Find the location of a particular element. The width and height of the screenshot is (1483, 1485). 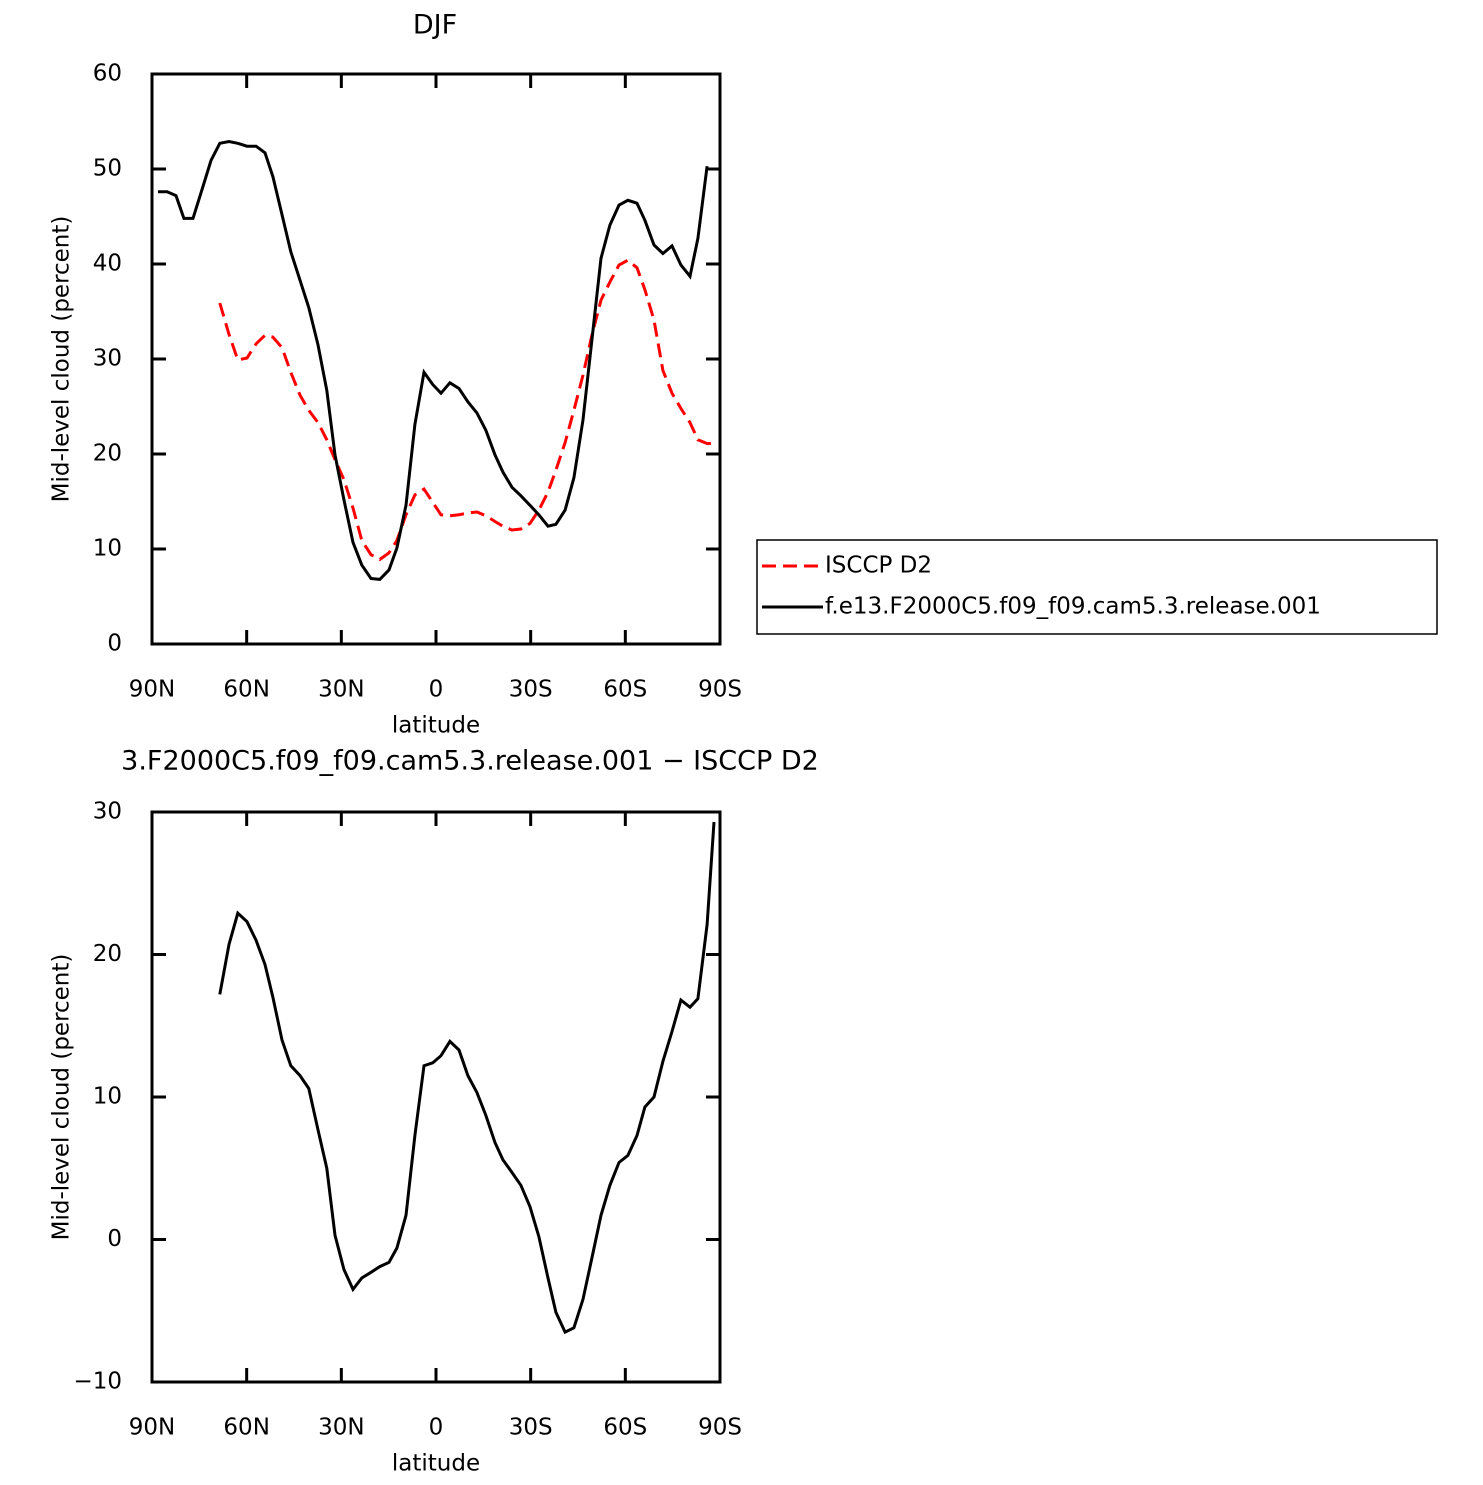

chart-title: DJF is located at coordinates (435, 25).